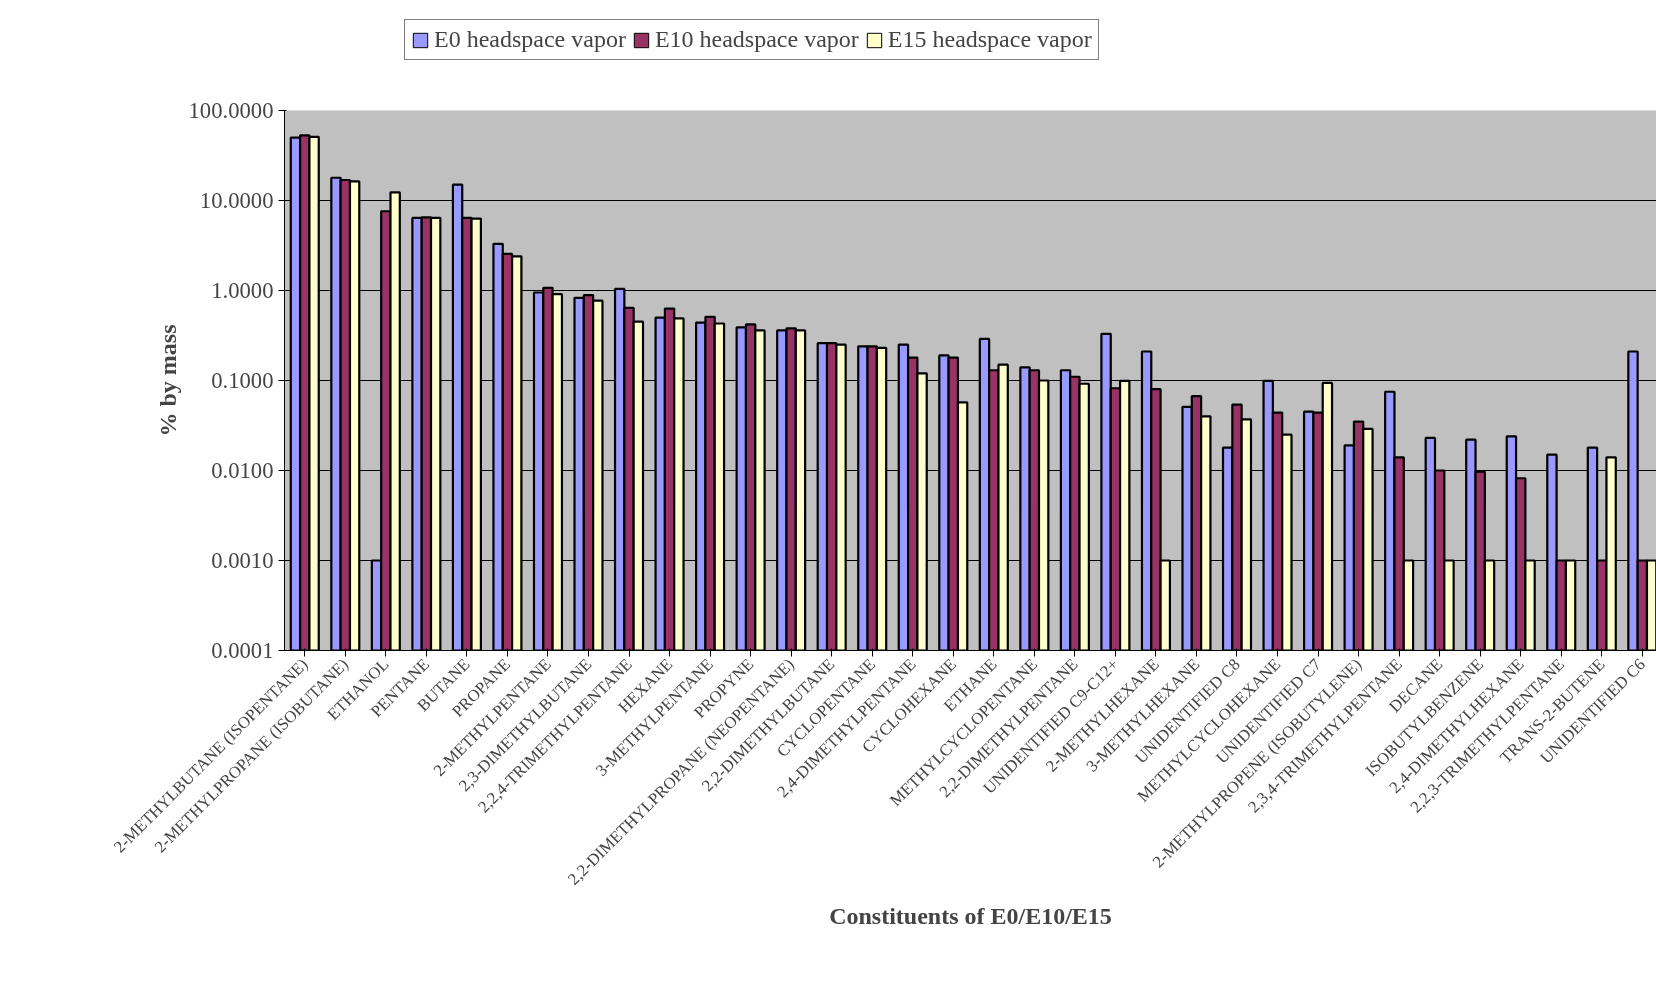  Describe the element at coordinates (242, 380) in the screenshot. I see `y-tick-label: 0.1000` at that location.